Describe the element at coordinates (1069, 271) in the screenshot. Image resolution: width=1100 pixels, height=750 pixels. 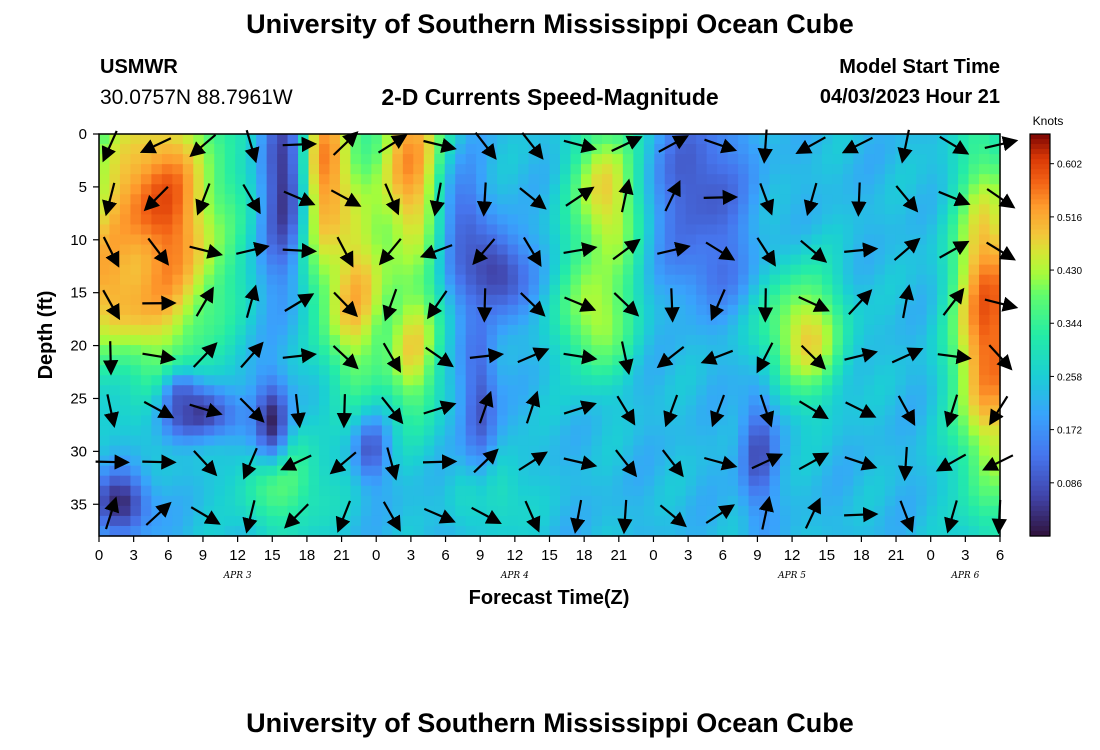
I see `colorbar-tick-label: 0.430` at that location.